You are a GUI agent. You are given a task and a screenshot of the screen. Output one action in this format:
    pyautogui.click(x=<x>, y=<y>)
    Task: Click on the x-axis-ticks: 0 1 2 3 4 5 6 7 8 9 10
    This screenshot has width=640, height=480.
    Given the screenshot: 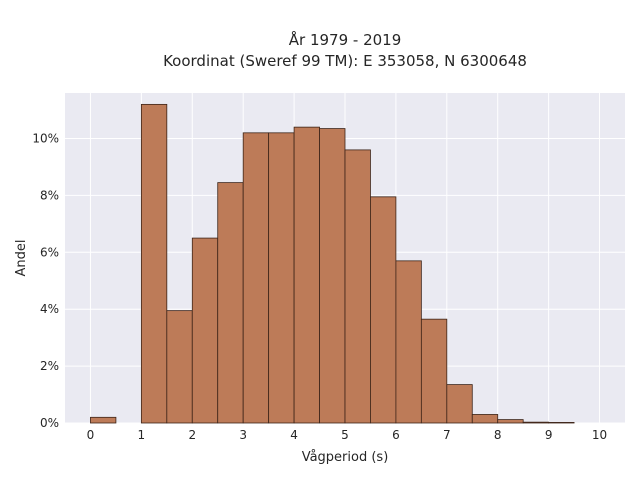 What is the action you would take?
    pyautogui.click(x=347, y=435)
    